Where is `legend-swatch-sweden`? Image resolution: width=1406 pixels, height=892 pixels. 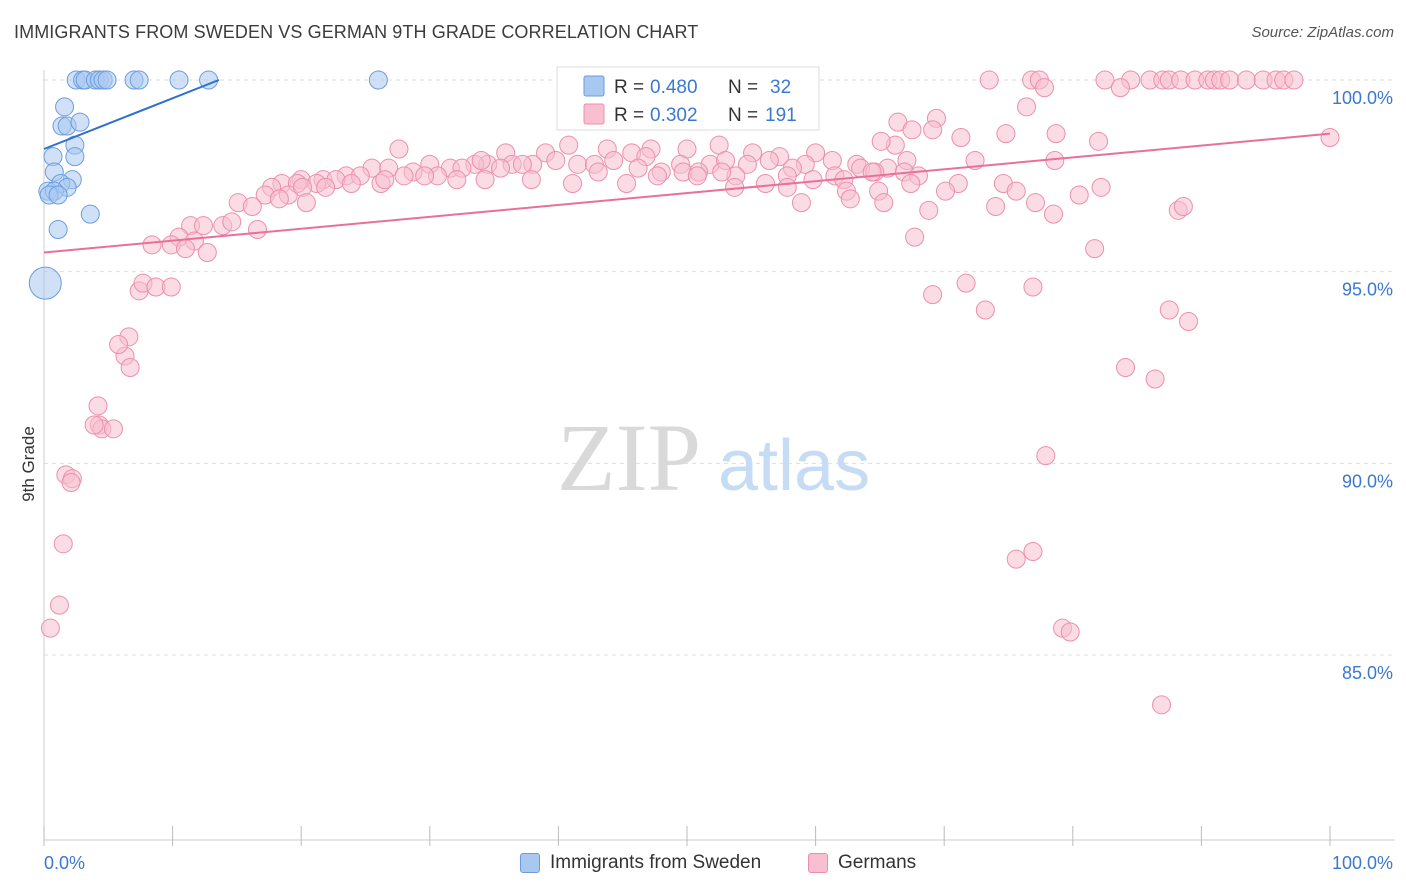 legend-swatch-sweden is located at coordinates (594, 86).